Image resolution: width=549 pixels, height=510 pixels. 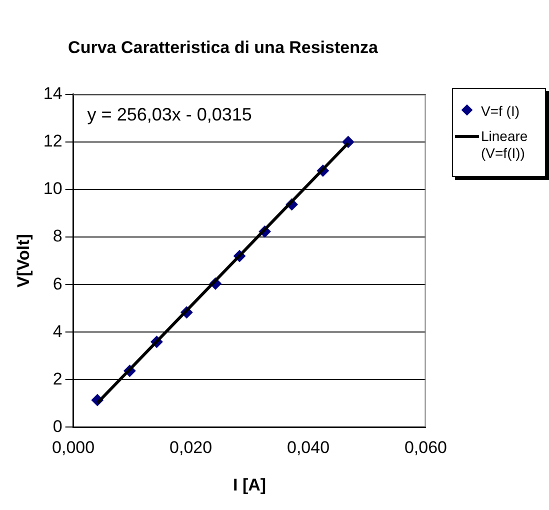 I want to click on y-tick-label: 6, so click(x=57, y=284).